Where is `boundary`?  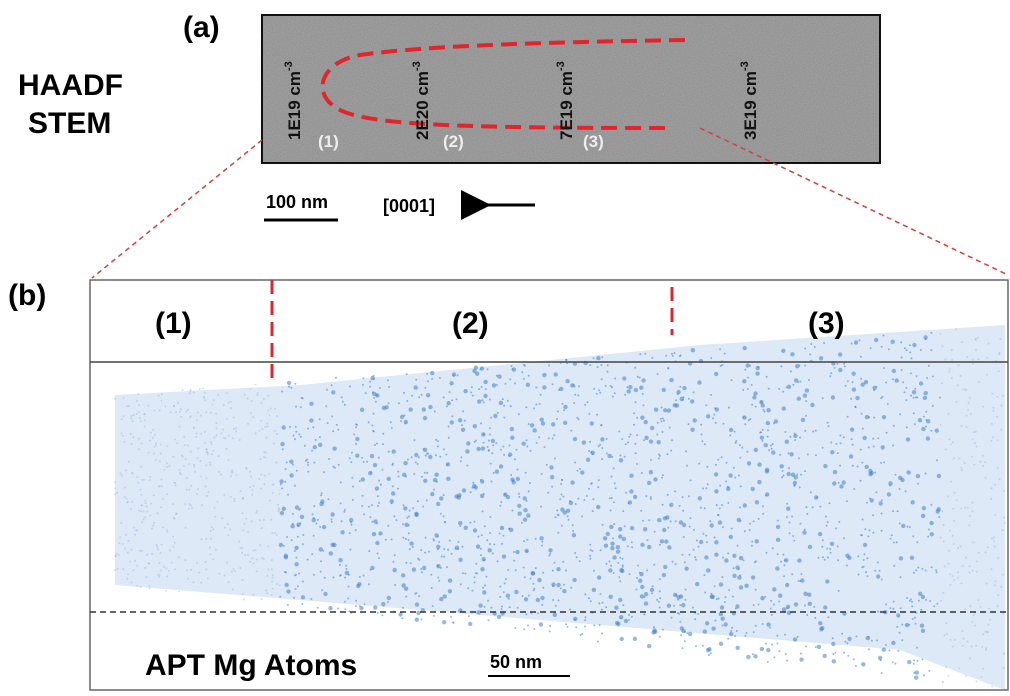 boundary is located at coordinates (503, 84).